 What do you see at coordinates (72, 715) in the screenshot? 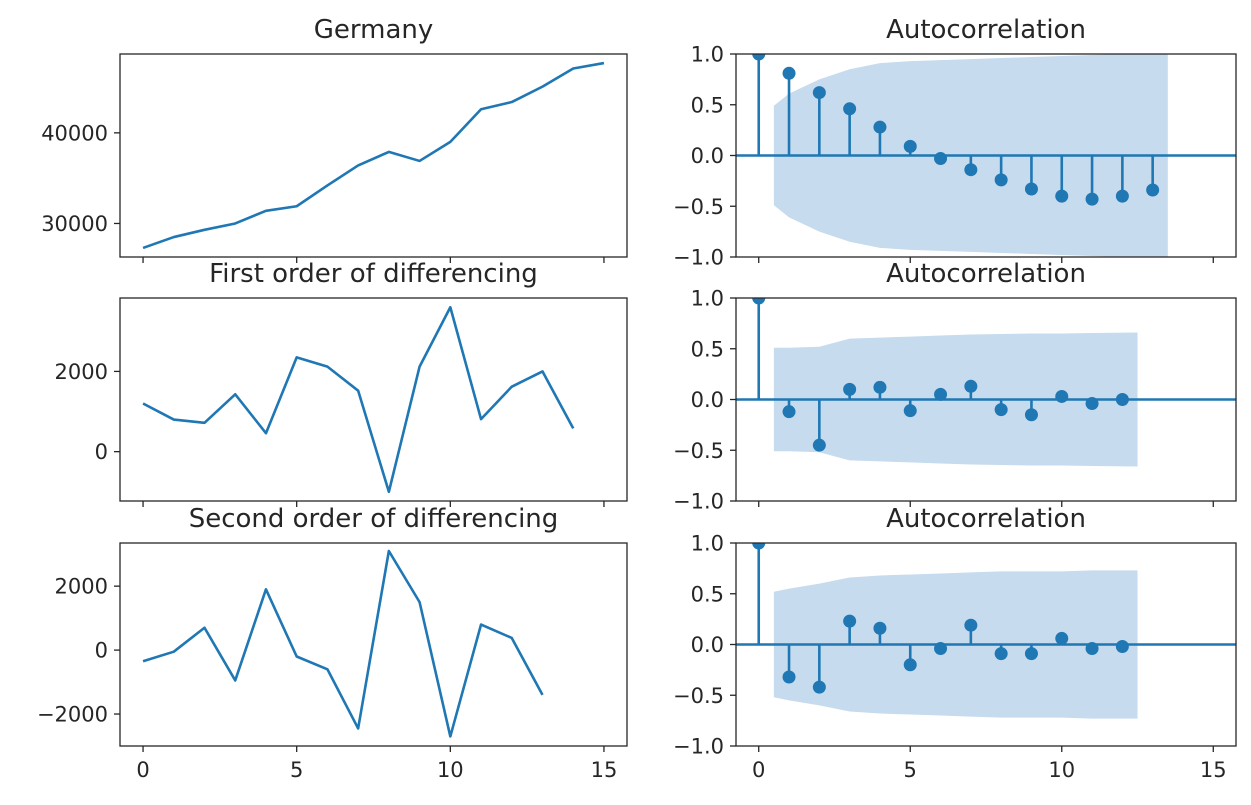
I see `y-tick-label: −2000` at bounding box center [72, 715].